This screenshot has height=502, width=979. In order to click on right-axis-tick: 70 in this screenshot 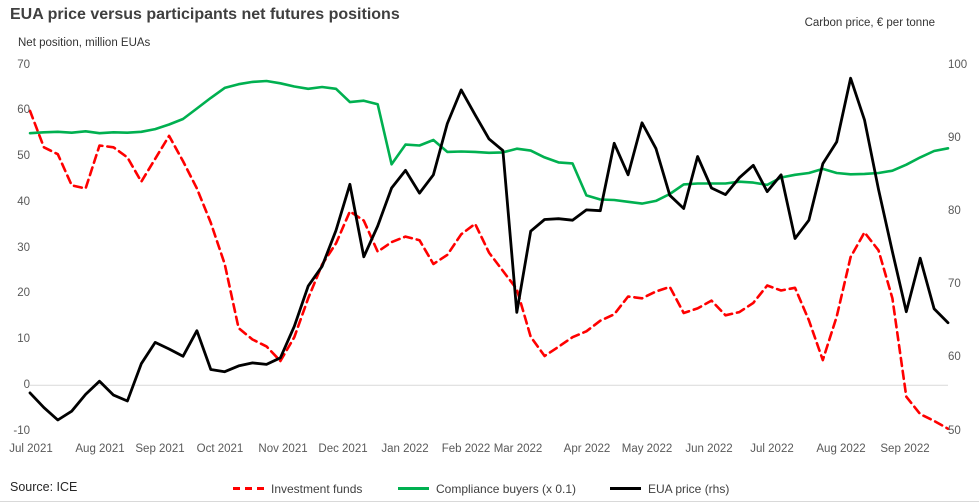, I will do `click(954, 284)`.